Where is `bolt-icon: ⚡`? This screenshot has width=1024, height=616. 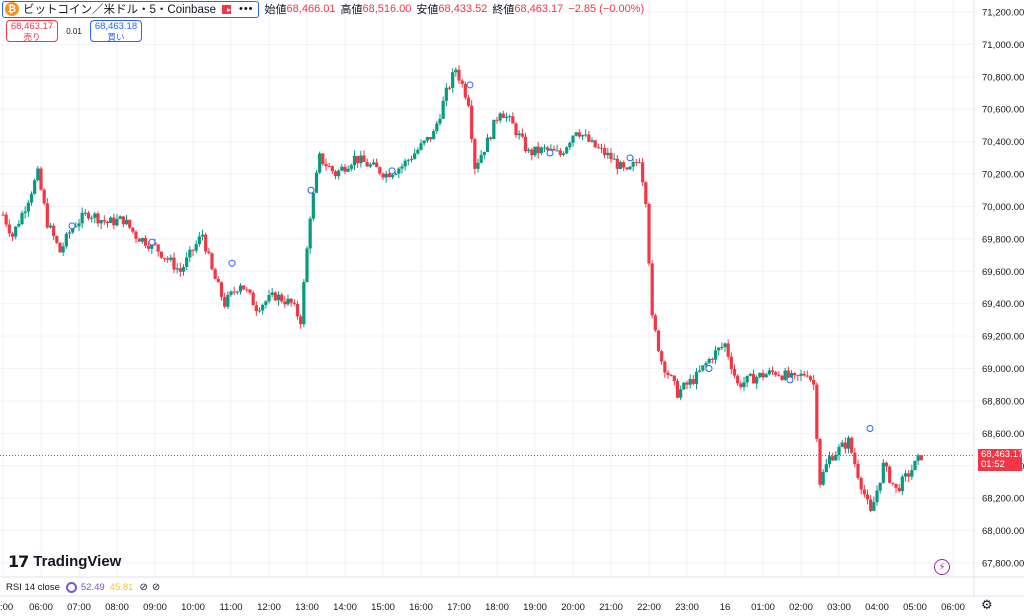
bolt-icon: ⚡ is located at coordinates (942, 567).